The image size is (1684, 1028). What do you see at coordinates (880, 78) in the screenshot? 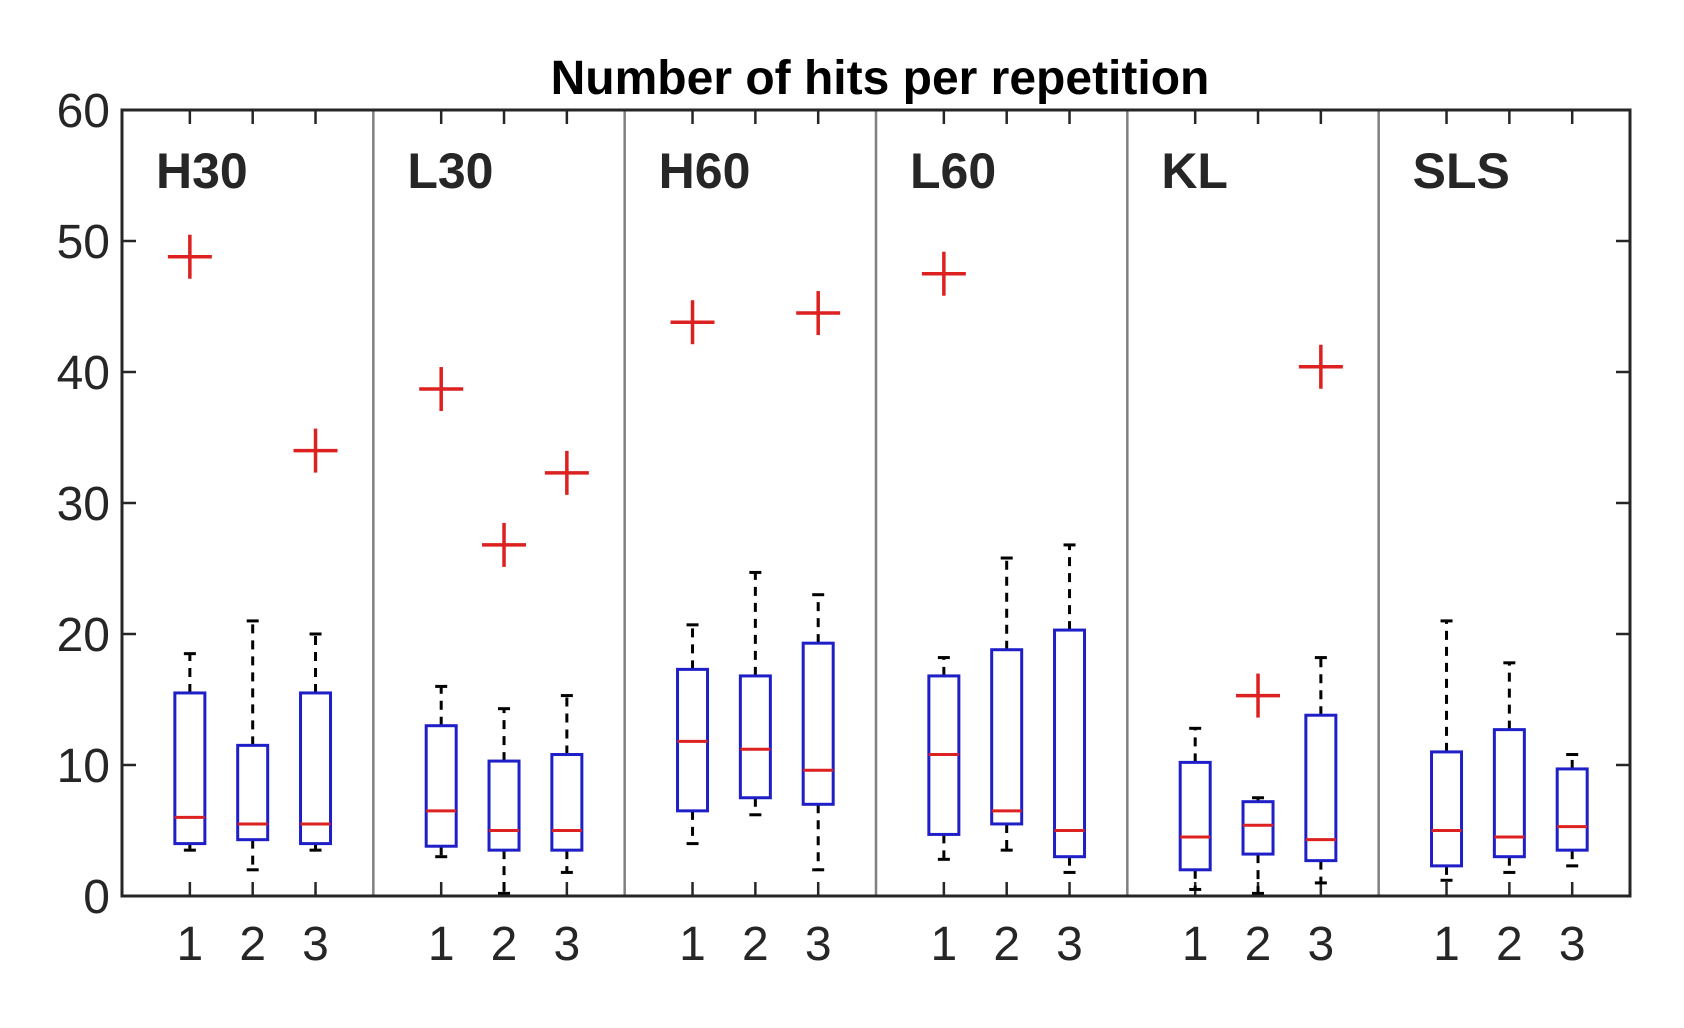
I see `chart-title: Number of hits per repetition` at bounding box center [880, 78].